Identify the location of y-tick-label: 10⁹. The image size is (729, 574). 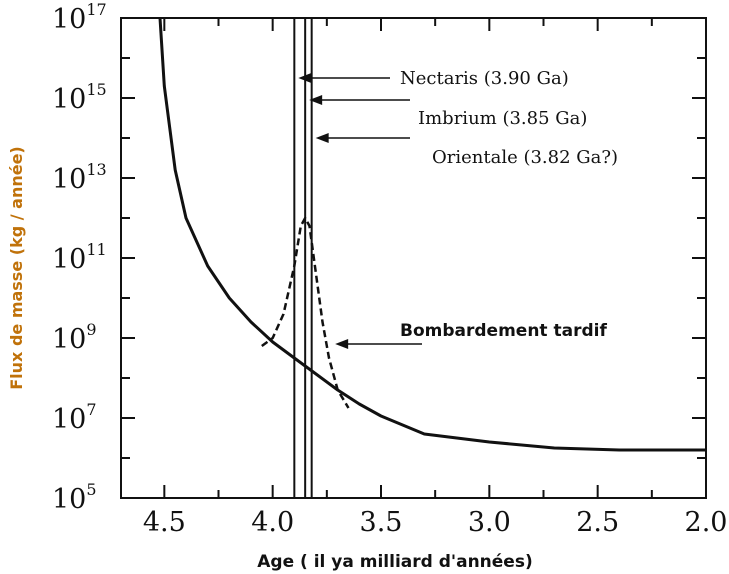
(74, 337).